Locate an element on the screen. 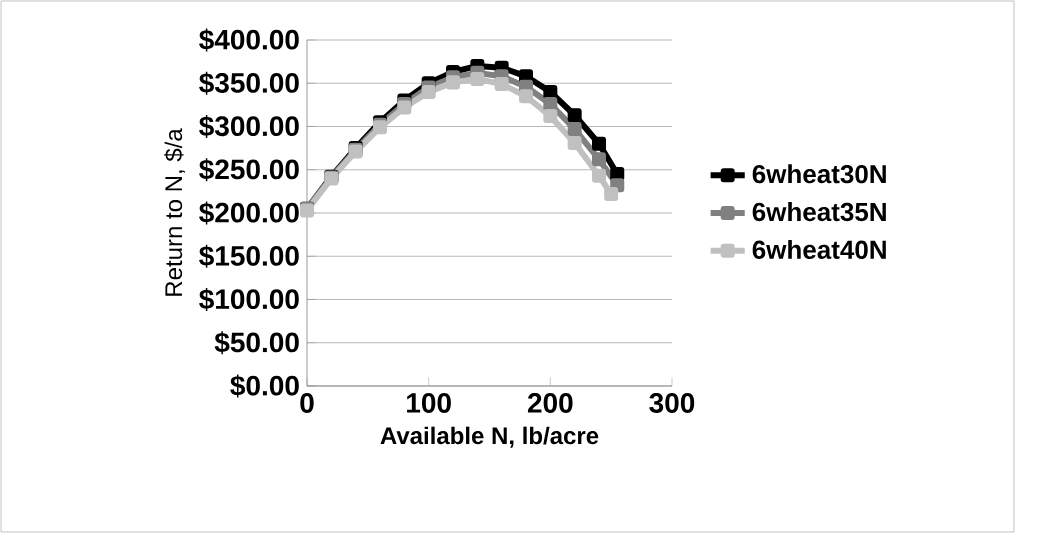 The height and width of the screenshot is (533, 1037). y-tick-label: $100.00 is located at coordinates (249, 299).